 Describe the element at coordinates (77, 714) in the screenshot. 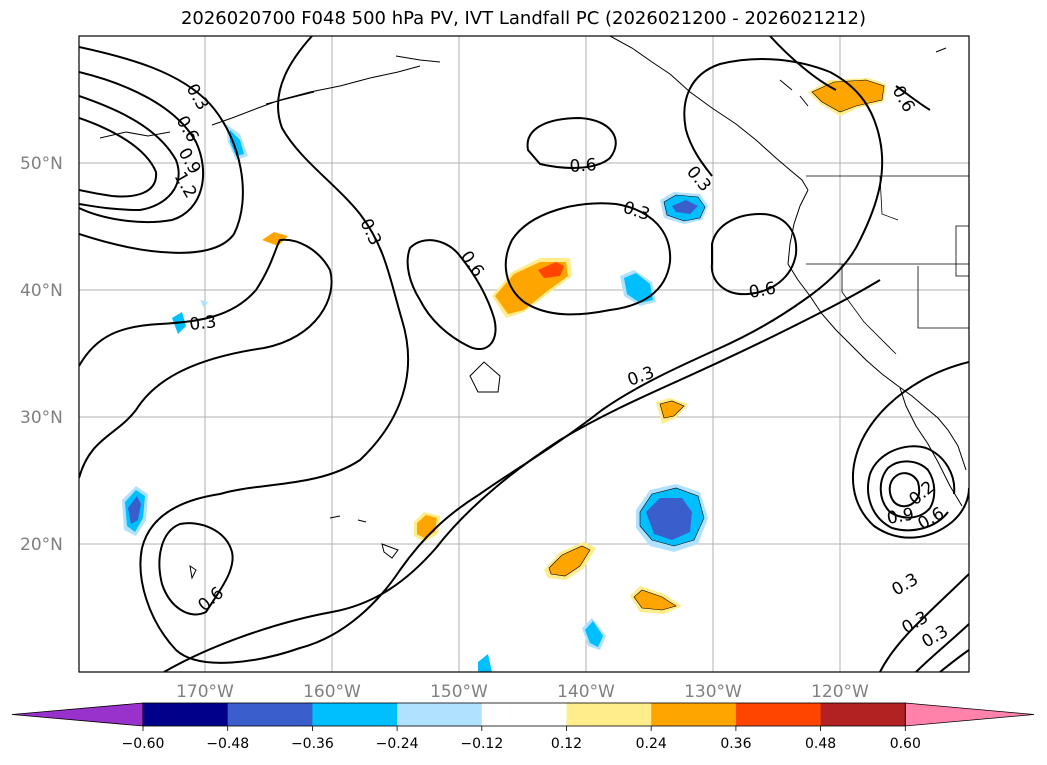

I see `colorbar-extend-low` at that location.